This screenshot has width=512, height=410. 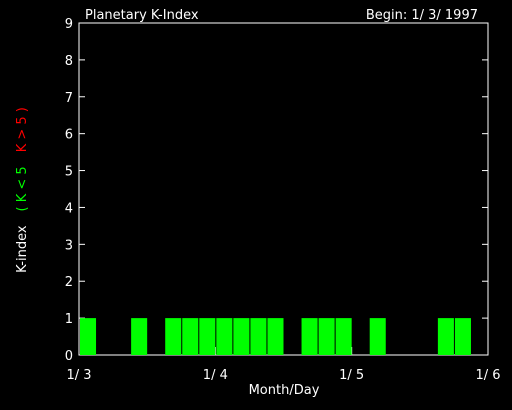 What do you see at coordinates (69, 24) in the screenshot?
I see `y-tick-label: 9` at bounding box center [69, 24].